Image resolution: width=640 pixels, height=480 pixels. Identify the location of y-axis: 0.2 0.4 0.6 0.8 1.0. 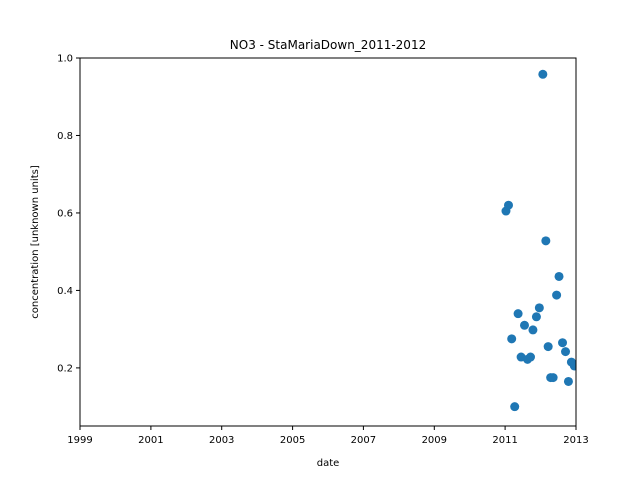
(68, 214).